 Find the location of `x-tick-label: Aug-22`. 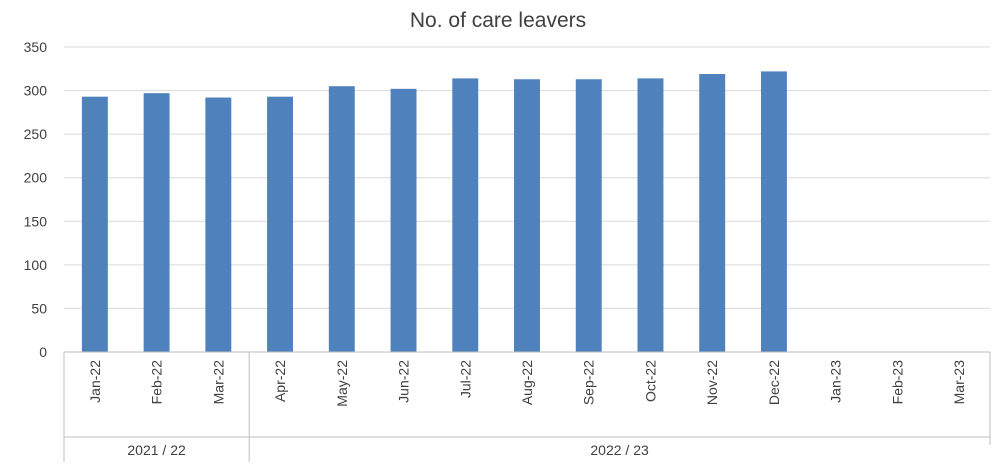

x-tick-label: Aug-22 is located at coordinates (527, 382).